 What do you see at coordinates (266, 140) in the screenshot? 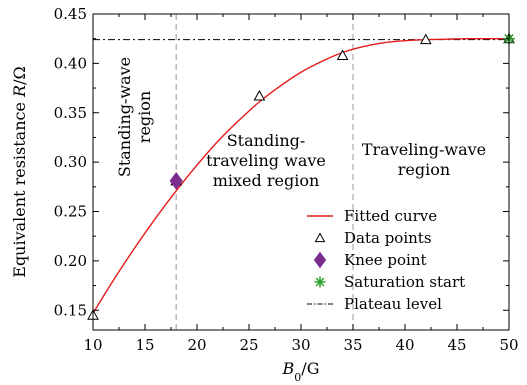
I see `region-label-line: Standing-` at bounding box center [266, 140].